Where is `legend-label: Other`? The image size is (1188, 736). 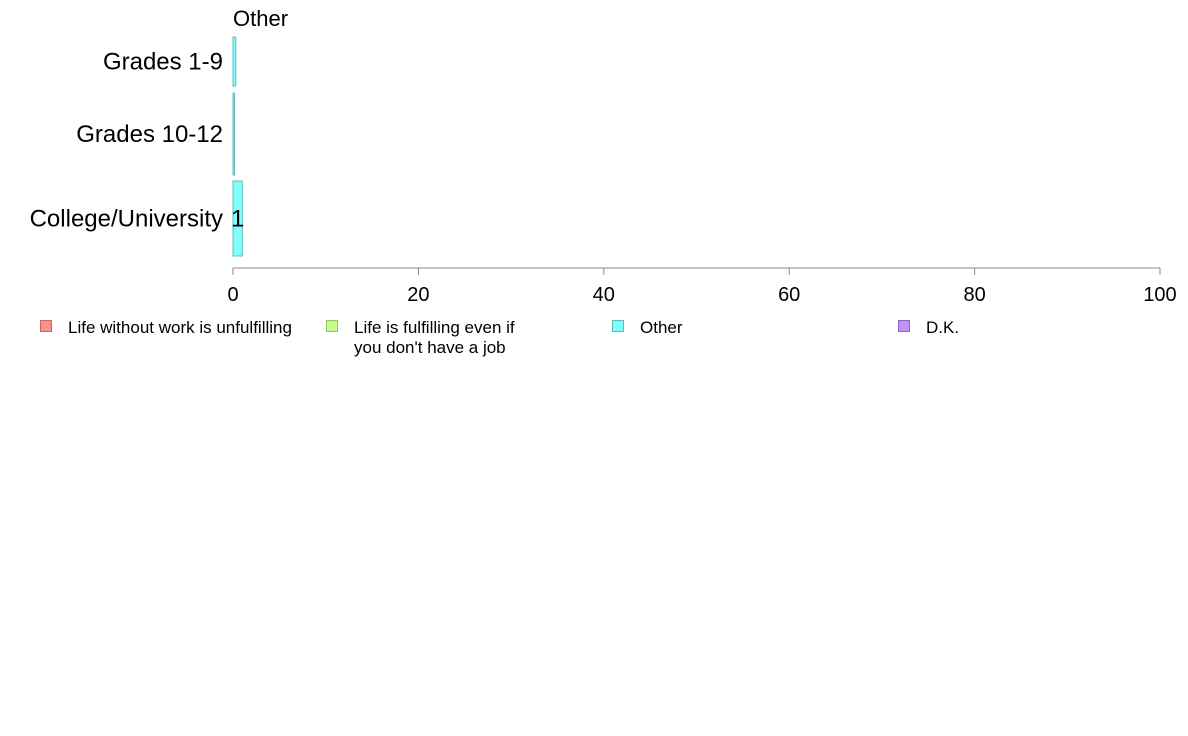
legend-label: Other is located at coordinates (661, 327).